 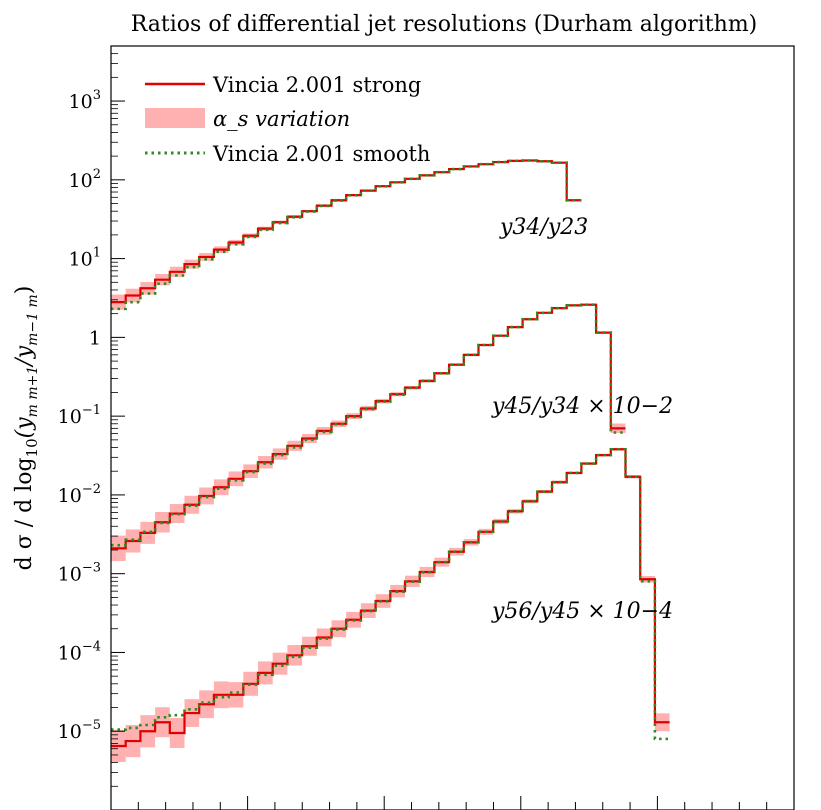 I want to click on y-tick-label-0: 10⁻⁵, so click(x=79, y=730).